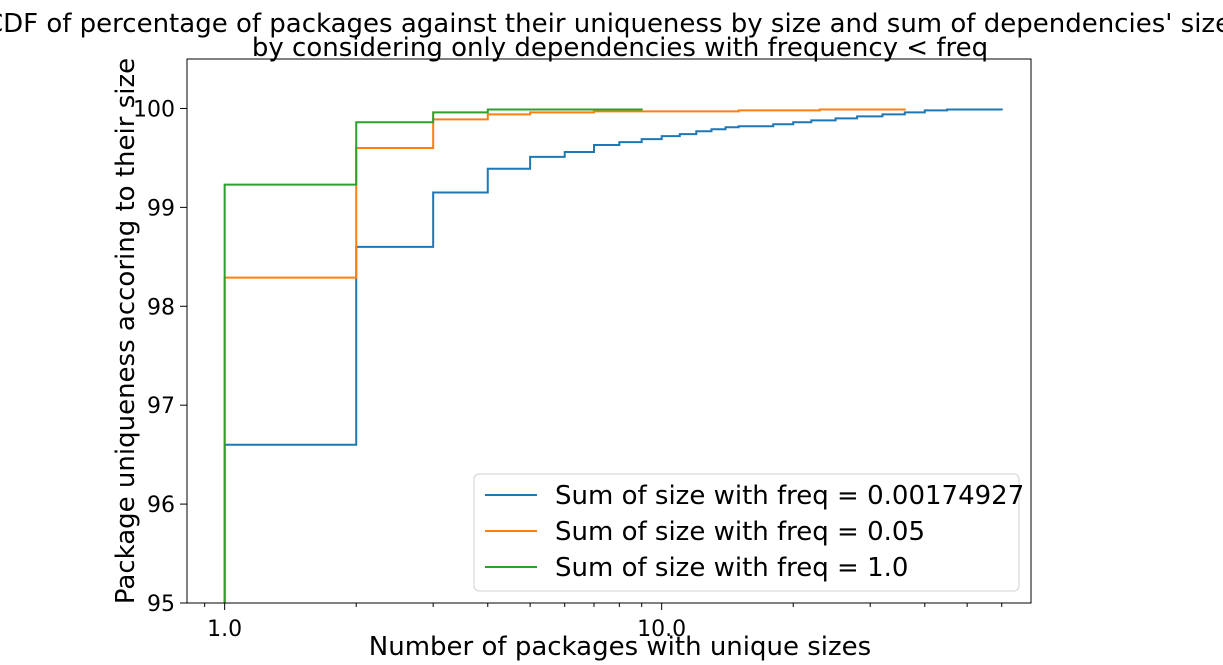  What do you see at coordinates (161, 406) in the screenshot?
I see `y-tick-label: 97` at bounding box center [161, 406].